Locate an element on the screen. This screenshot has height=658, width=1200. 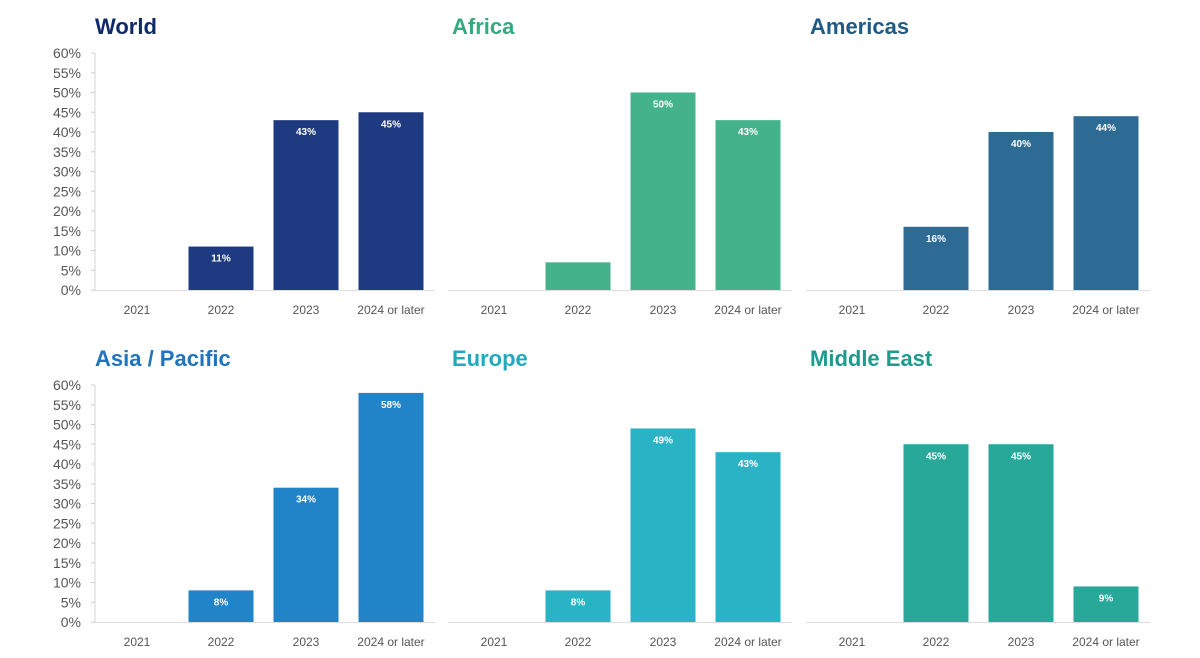
chart-title: Asia / Pacific is located at coordinates (163, 358).